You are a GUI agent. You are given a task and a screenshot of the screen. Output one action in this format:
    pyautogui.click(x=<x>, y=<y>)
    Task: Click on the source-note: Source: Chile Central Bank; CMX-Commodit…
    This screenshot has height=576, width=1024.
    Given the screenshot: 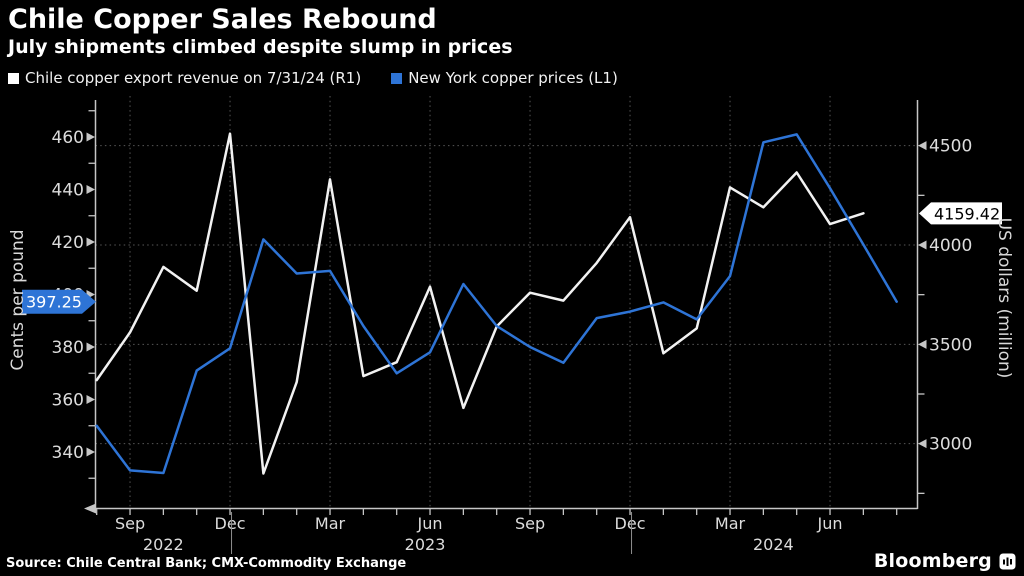 What is the action you would take?
    pyautogui.click(x=206, y=563)
    